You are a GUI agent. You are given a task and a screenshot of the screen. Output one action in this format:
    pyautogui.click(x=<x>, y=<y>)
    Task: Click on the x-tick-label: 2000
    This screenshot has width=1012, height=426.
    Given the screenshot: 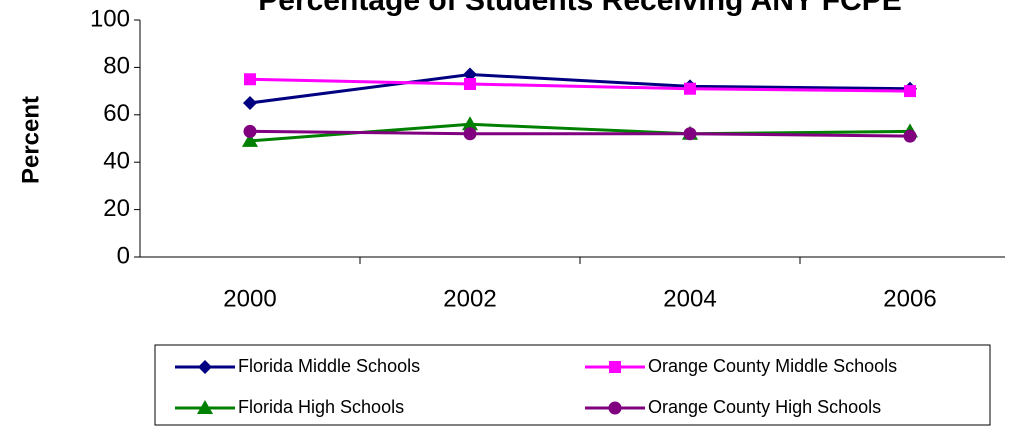 What is the action you would take?
    pyautogui.click(x=249, y=298)
    